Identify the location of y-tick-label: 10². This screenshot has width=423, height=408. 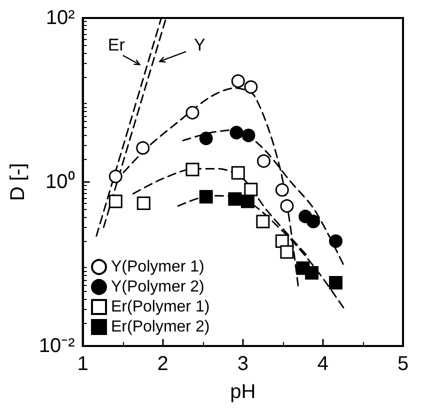
(61, 18).